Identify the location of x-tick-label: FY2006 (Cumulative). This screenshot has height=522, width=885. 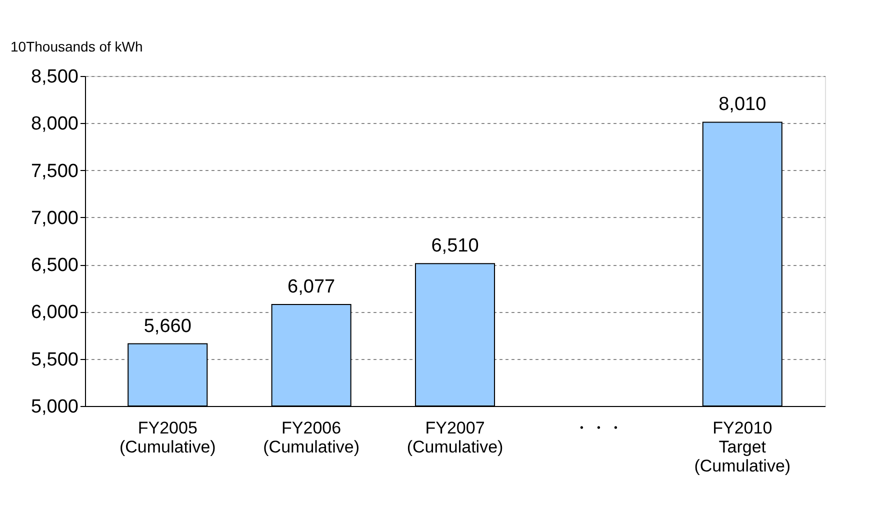
(311, 437).